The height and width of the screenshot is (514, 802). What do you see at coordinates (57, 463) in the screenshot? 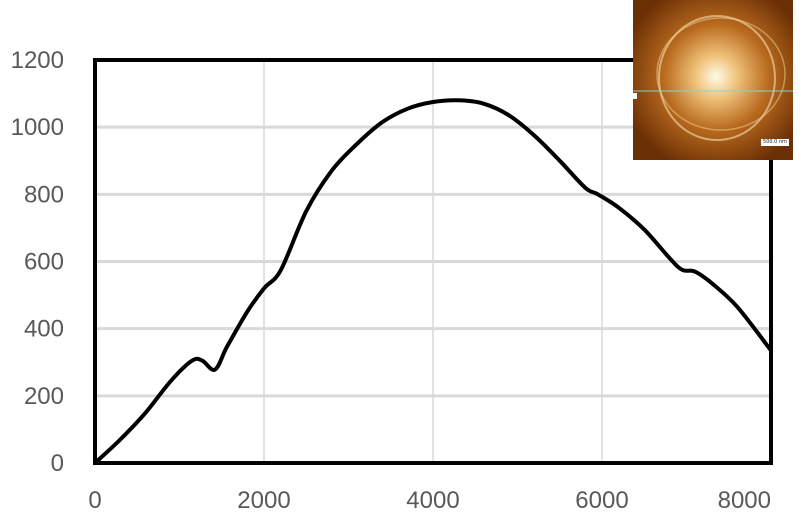
I see `y-tick-label: 0` at bounding box center [57, 463].